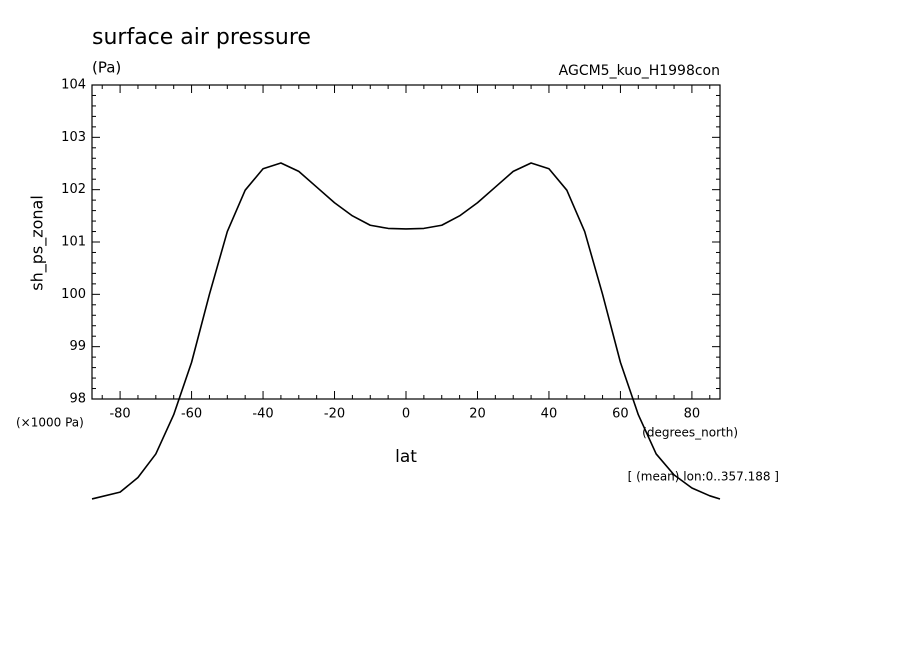  I want to click on footnote: [ (mean) lon:0..357.188 ], so click(703, 477).